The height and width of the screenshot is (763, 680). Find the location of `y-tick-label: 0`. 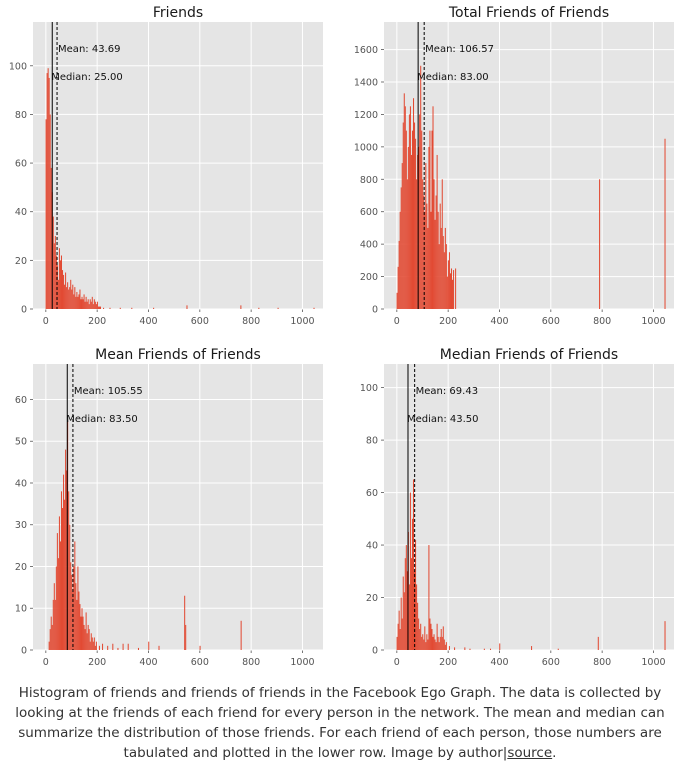

y-tick-label: 0 is located at coordinates (375, 651).